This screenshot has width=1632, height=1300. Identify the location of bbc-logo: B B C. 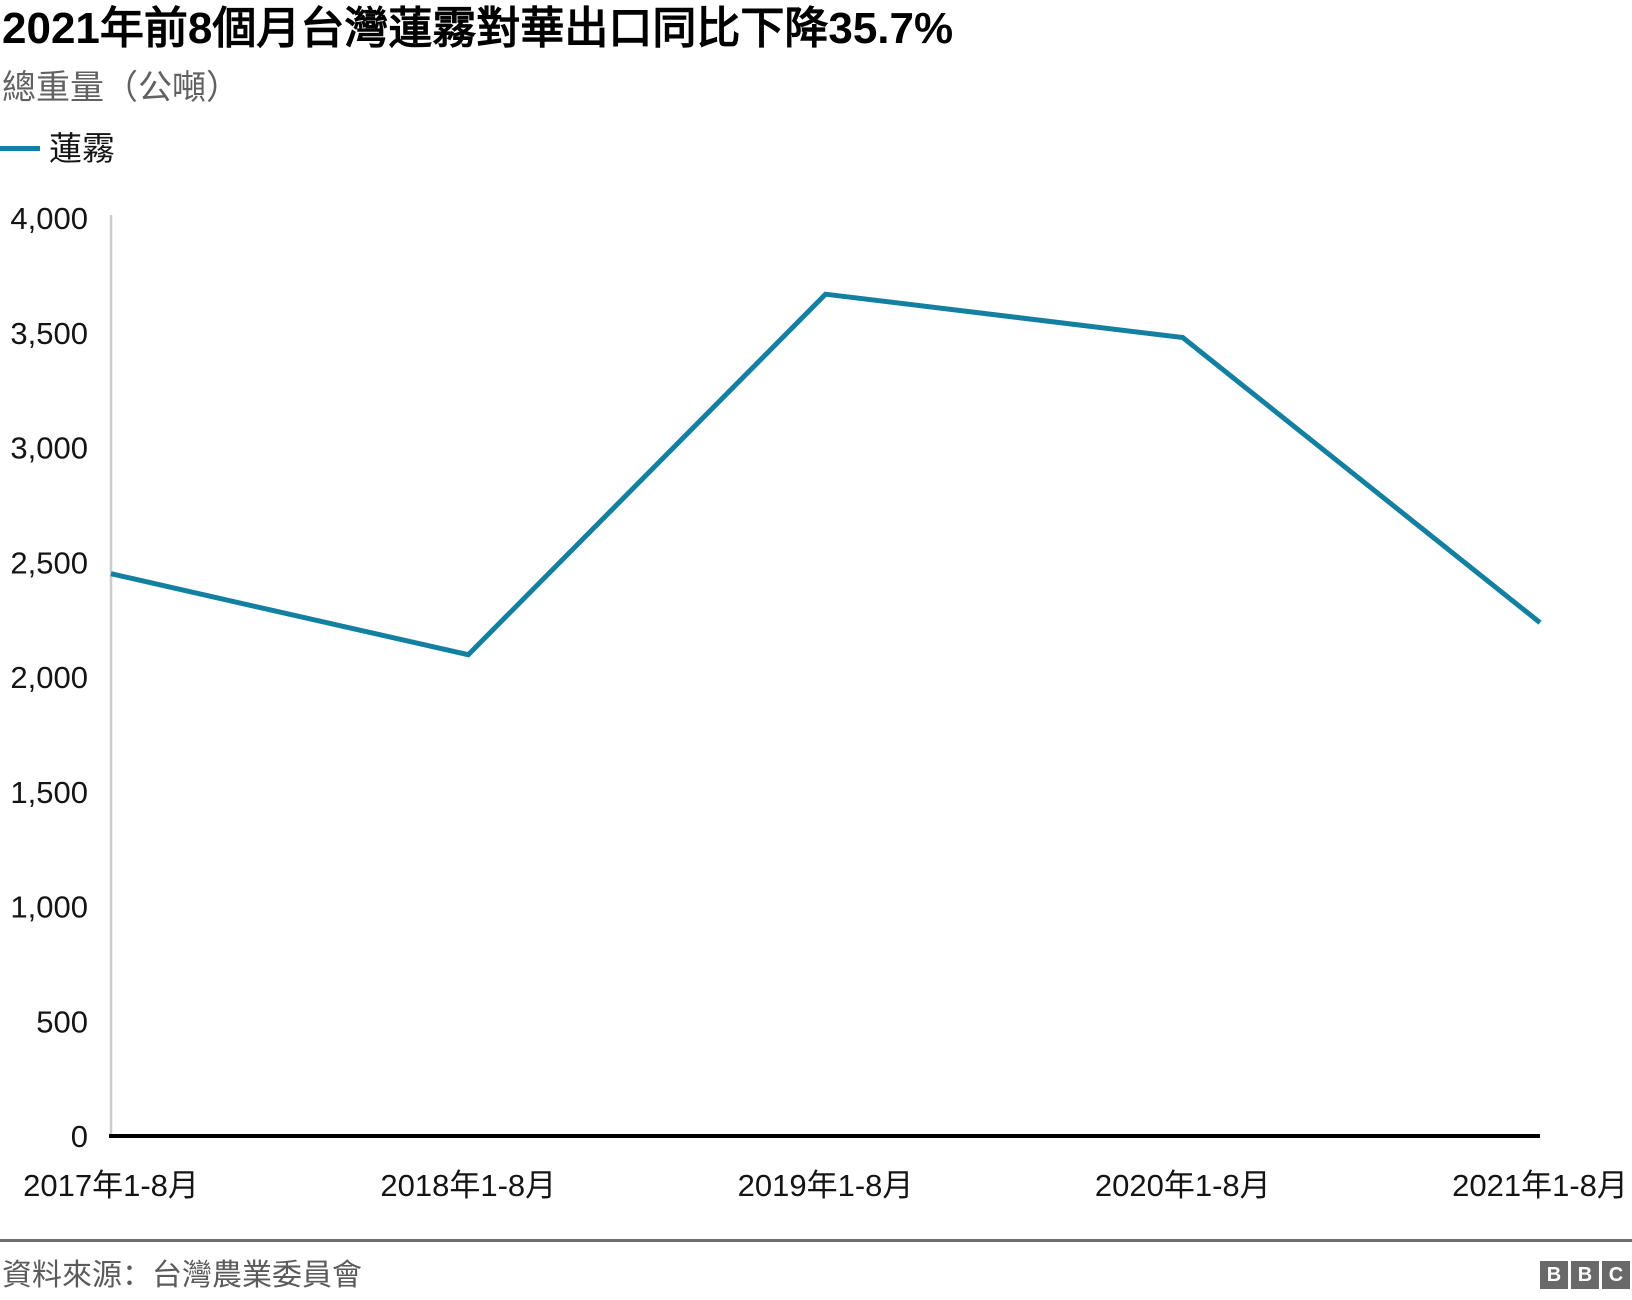
(1583, 1275).